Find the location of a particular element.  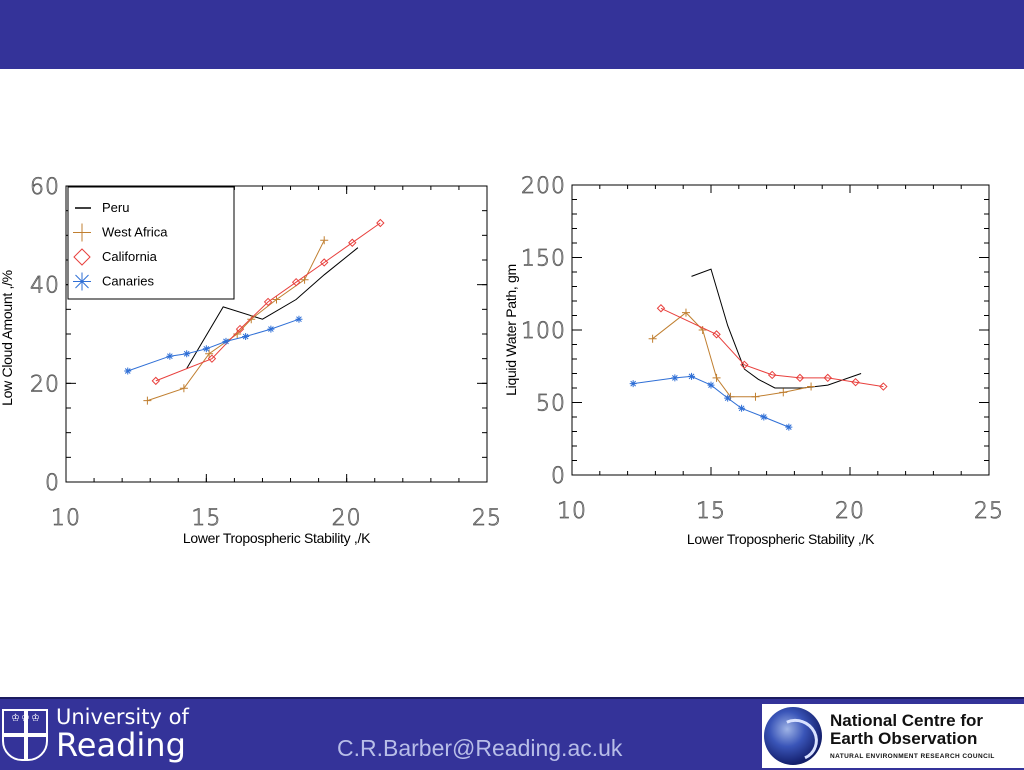

left-chart-legend-label-canaries: Canaries is located at coordinates (128, 281).